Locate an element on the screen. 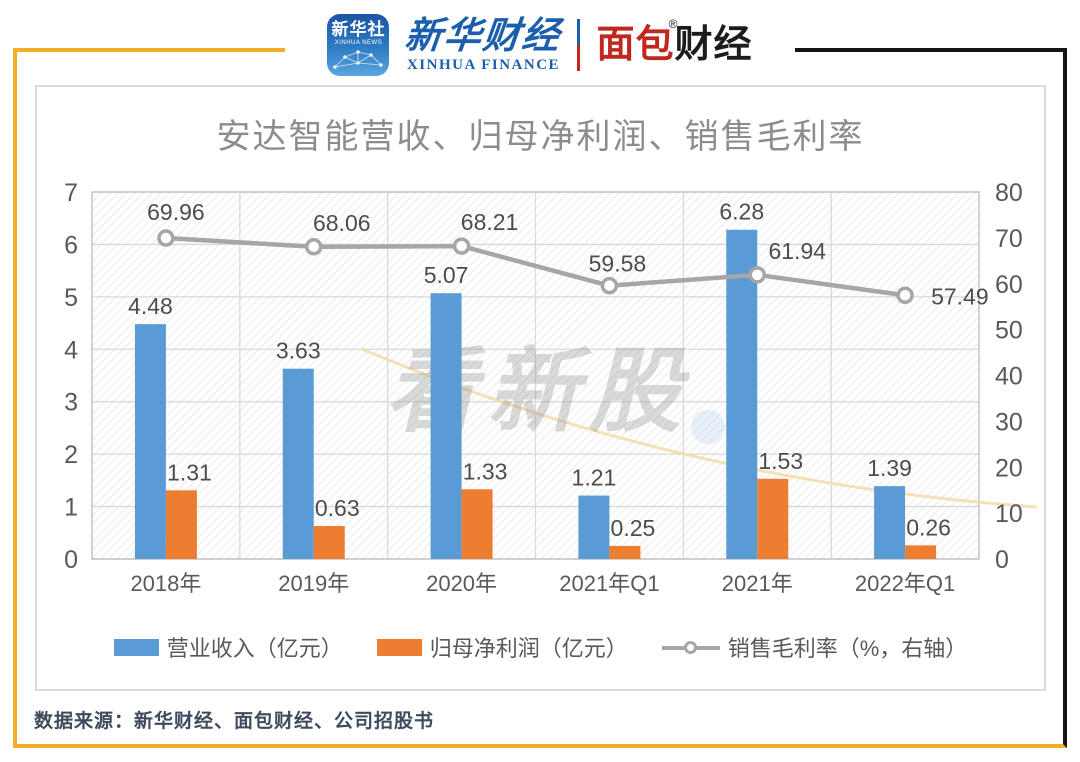 The width and height of the screenshot is (1080, 762). xinhua-finance-logo: 新华财经 XINHUA FINANCE is located at coordinates (483, 44).